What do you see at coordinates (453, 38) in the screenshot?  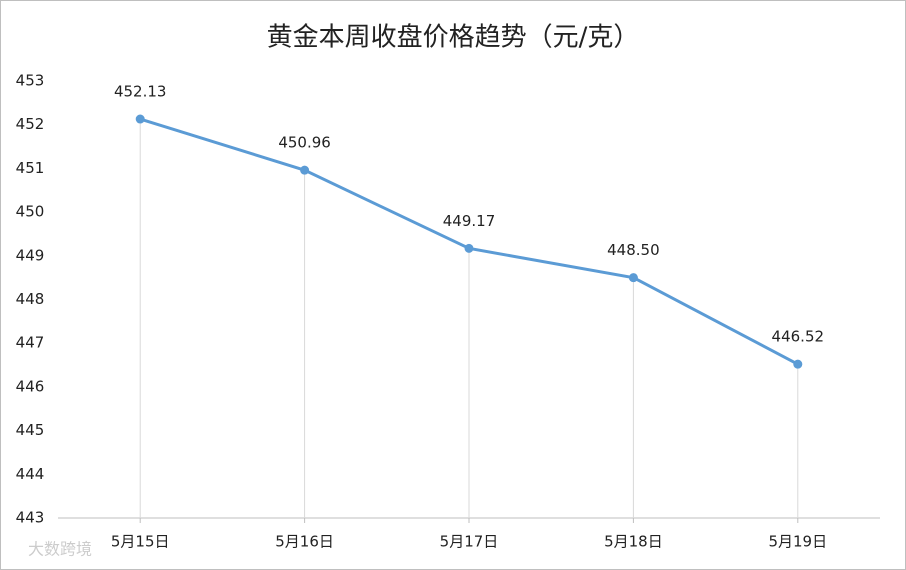 I see `chart-title: 黄金本周收盘价格趋势（元/克）` at bounding box center [453, 38].